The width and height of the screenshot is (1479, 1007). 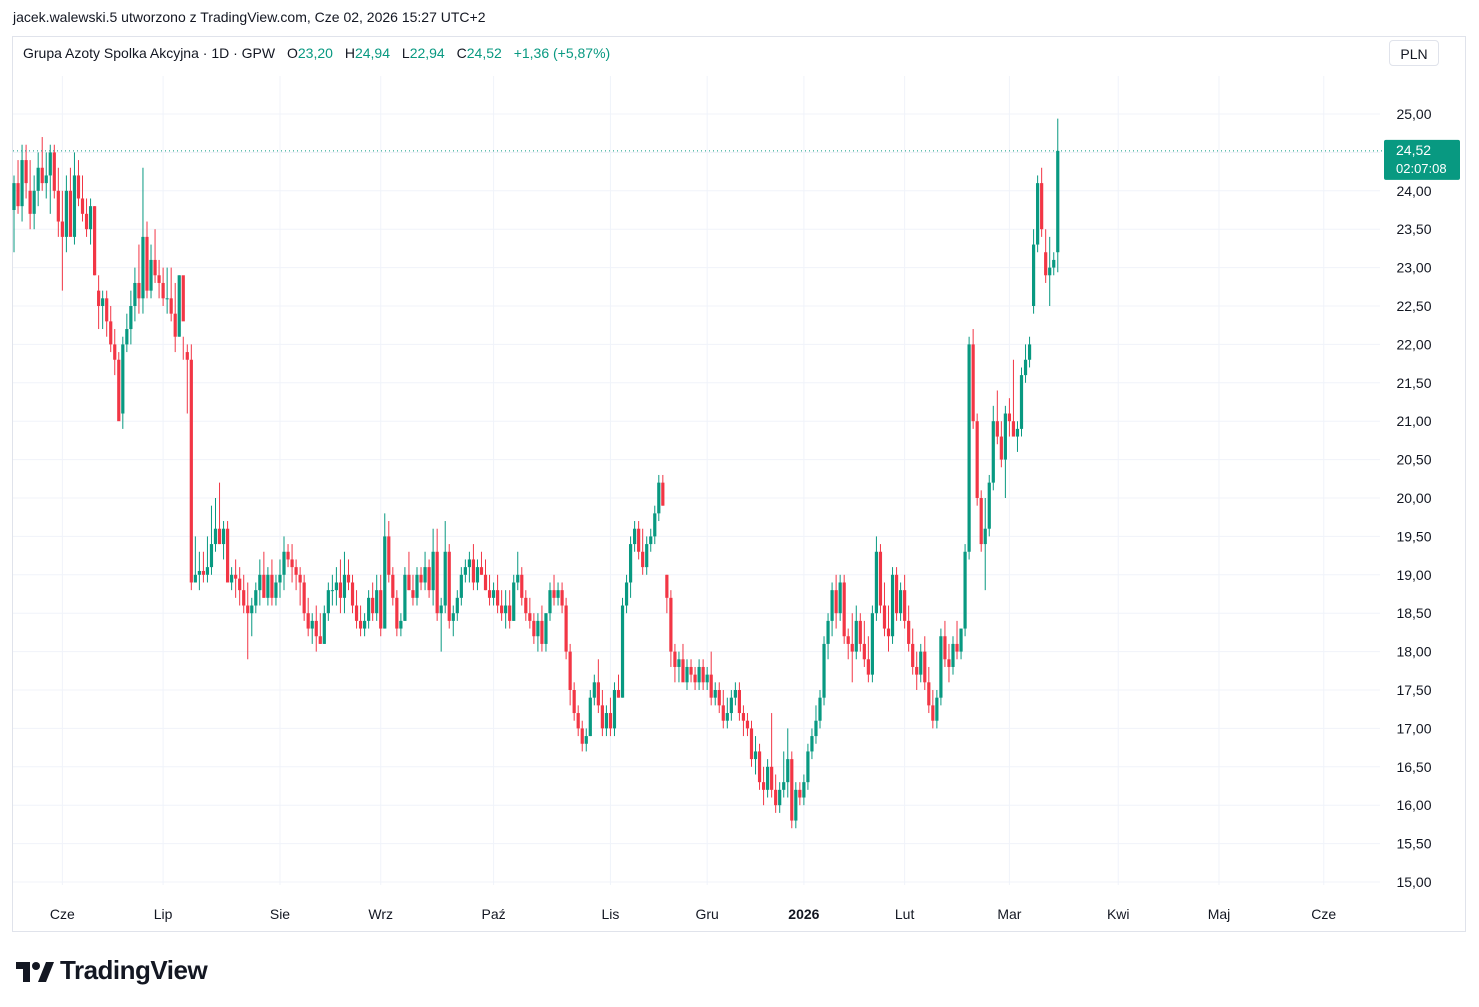 I want to click on x-tick-label: Lis, so click(x=610, y=914).